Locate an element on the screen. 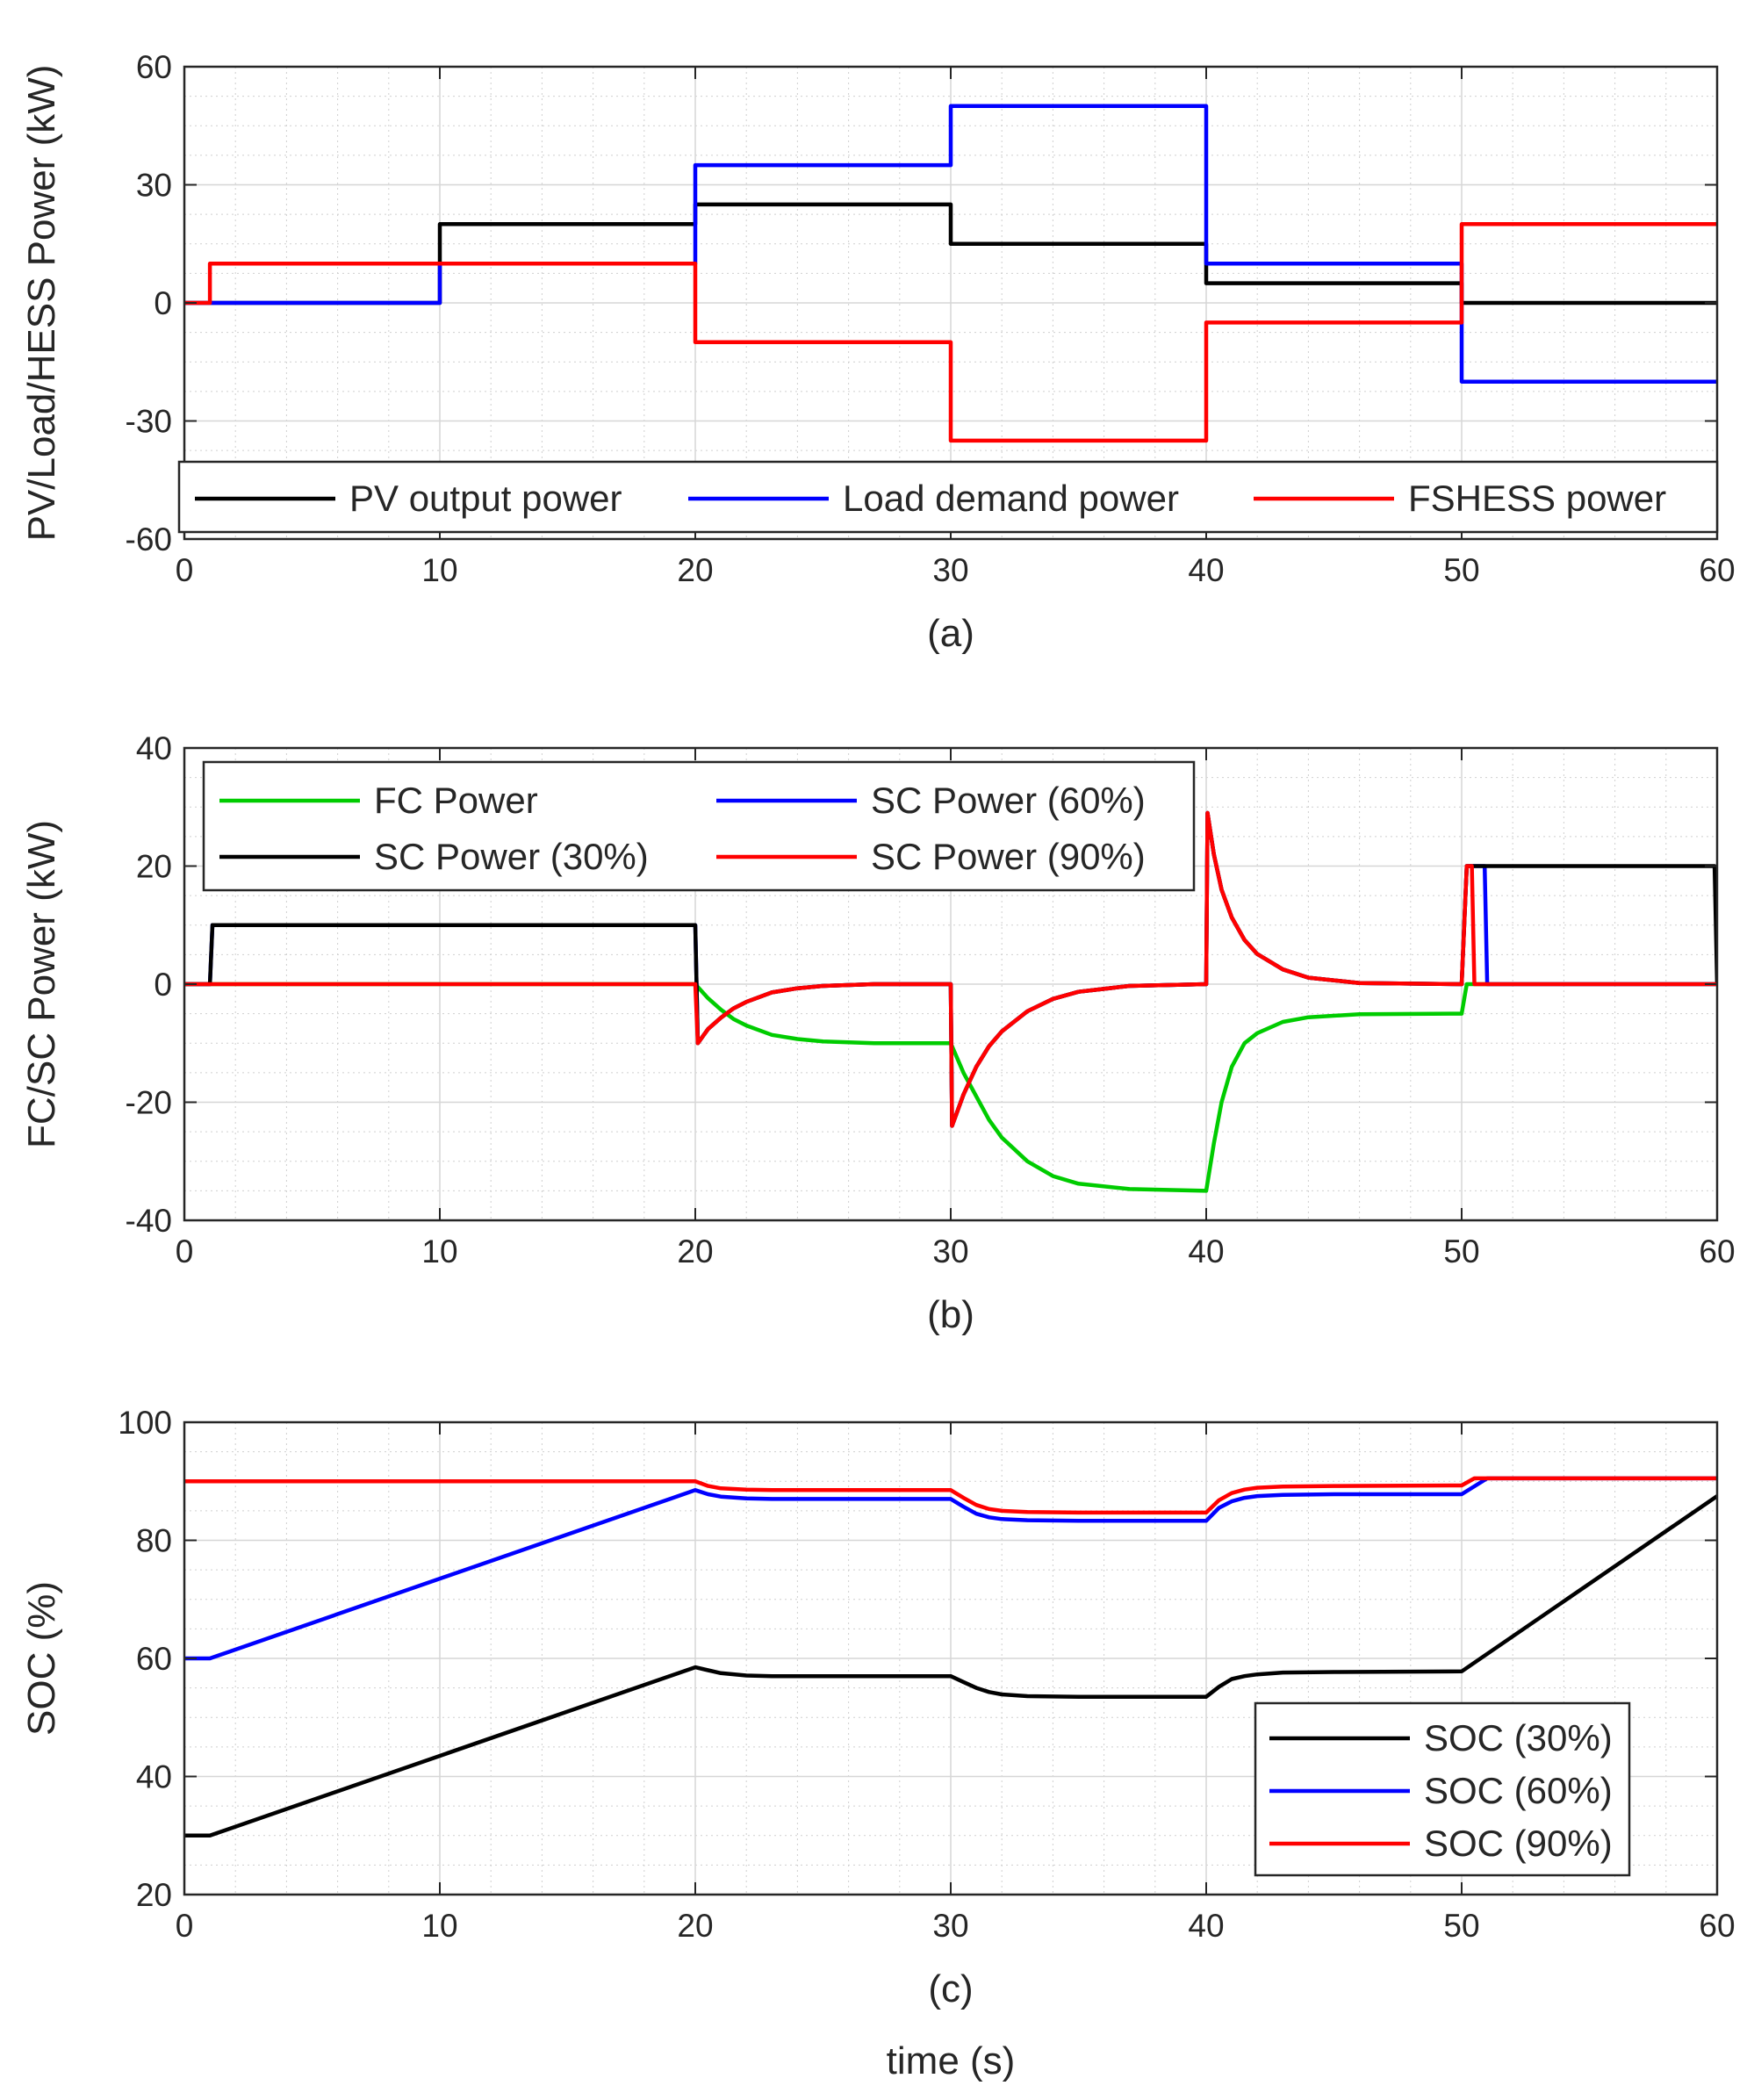 The height and width of the screenshot is (2100, 1754). legend-entry: Load demand power is located at coordinates (934, 498).